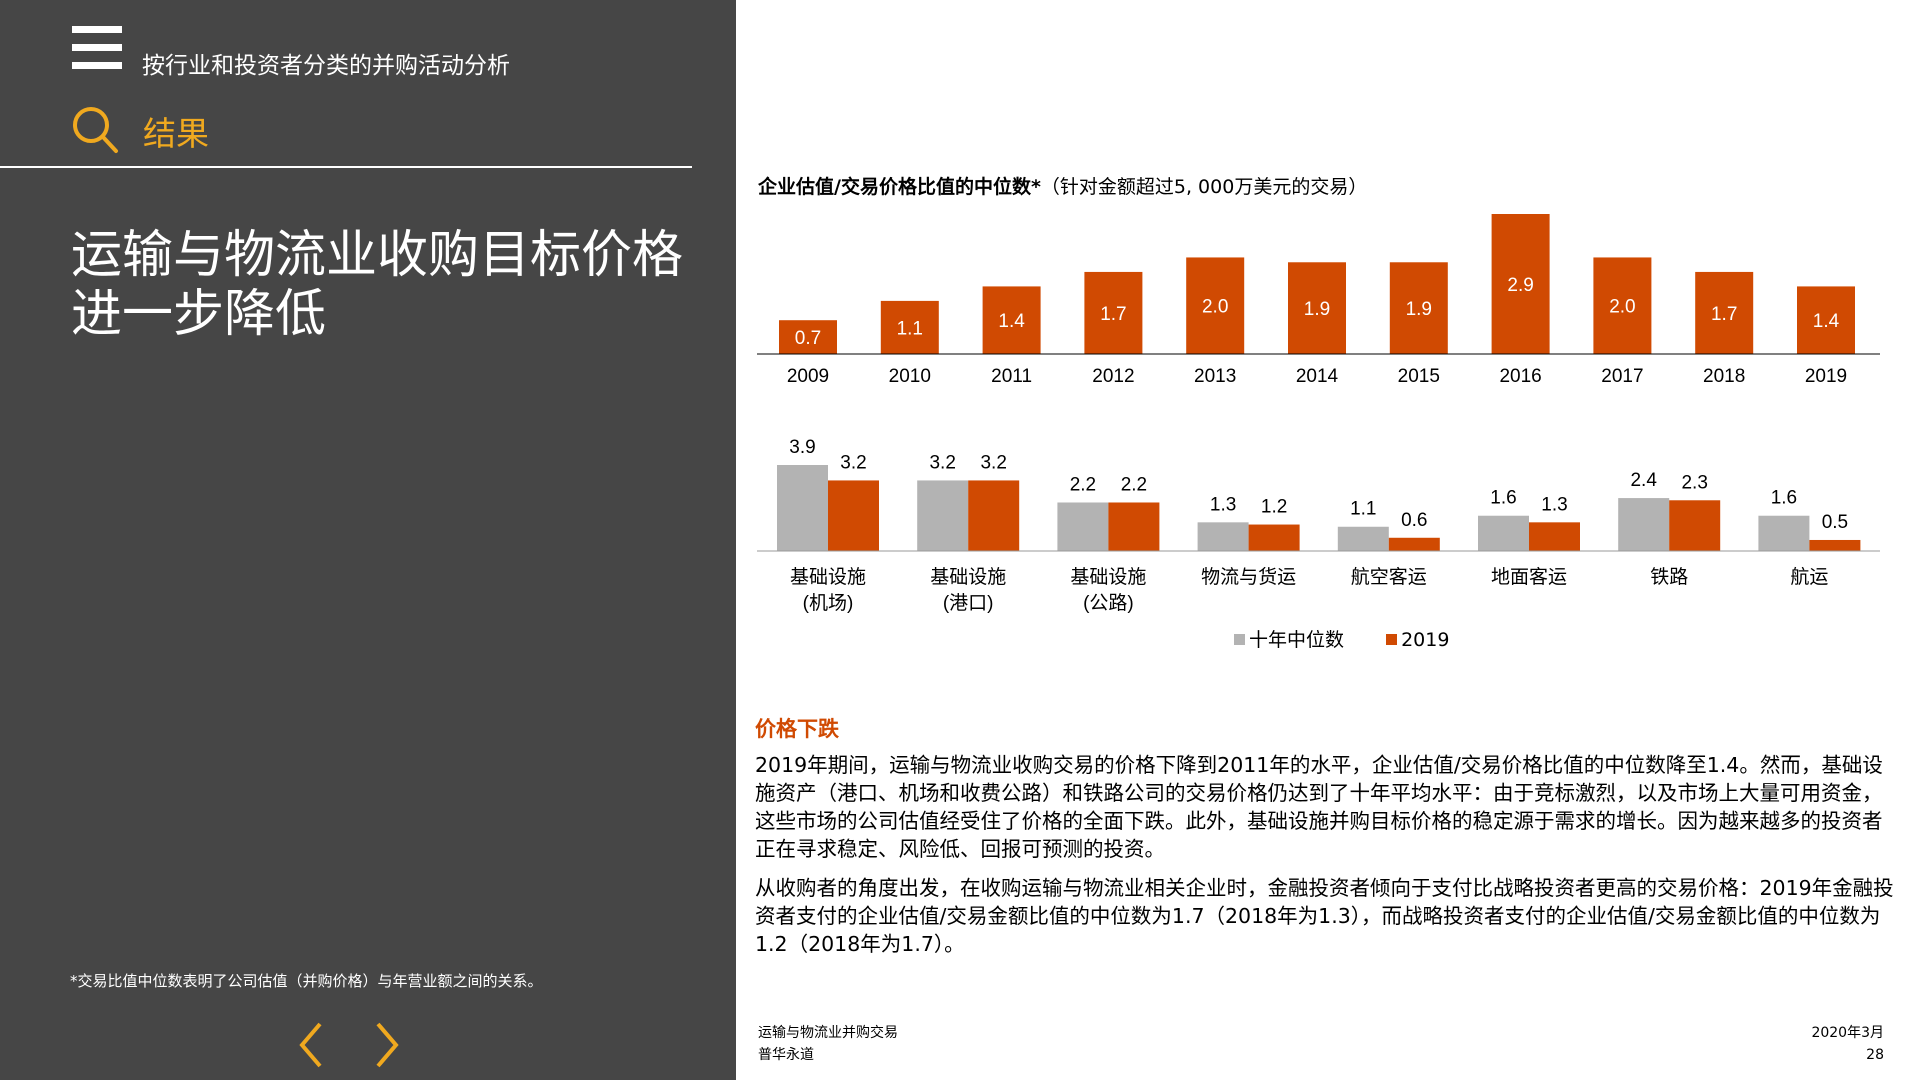 The width and height of the screenshot is (1920, 1080). What do you see at coordinates (1297, 640) in the screenshot?
I see `legend-label-median: 十年中位数` at bounding box center [1297, 640].